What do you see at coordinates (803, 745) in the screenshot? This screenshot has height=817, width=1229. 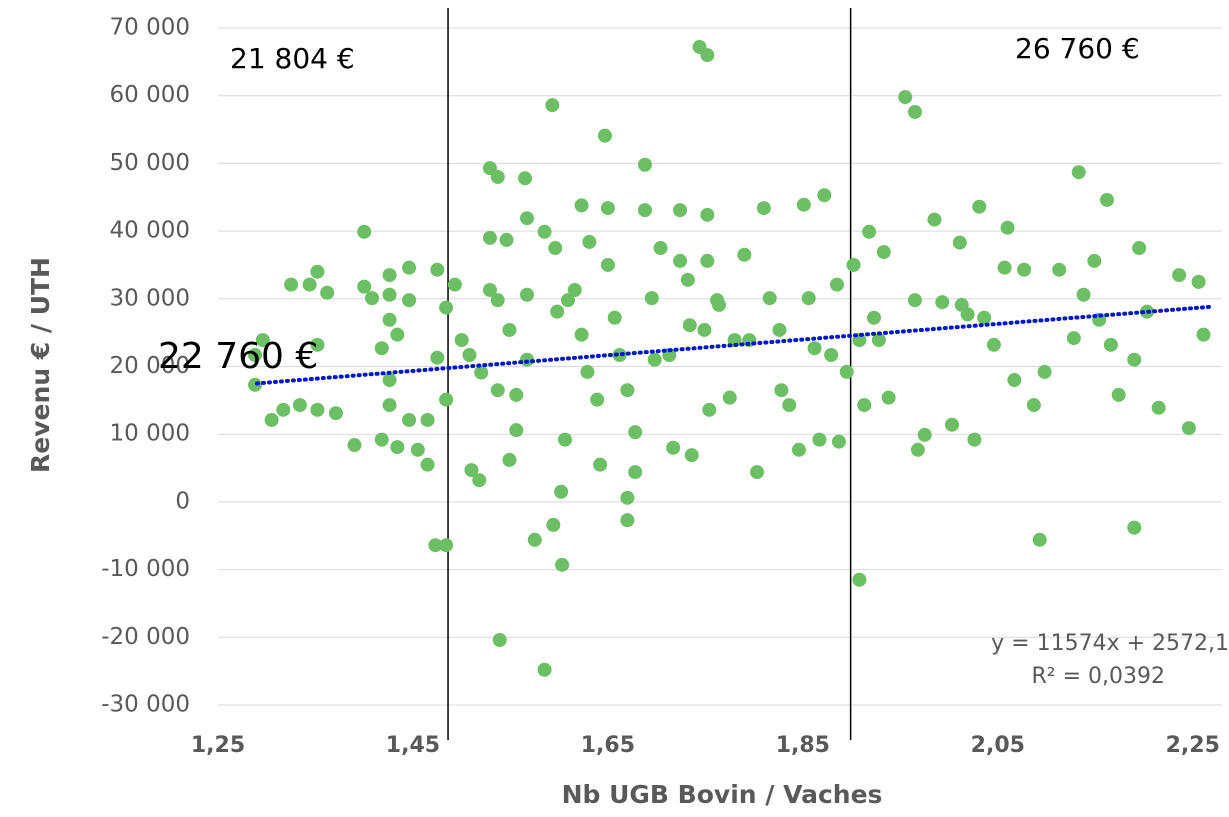 I see `x-tick-label: 1,85` at bounding box center [803, 745].